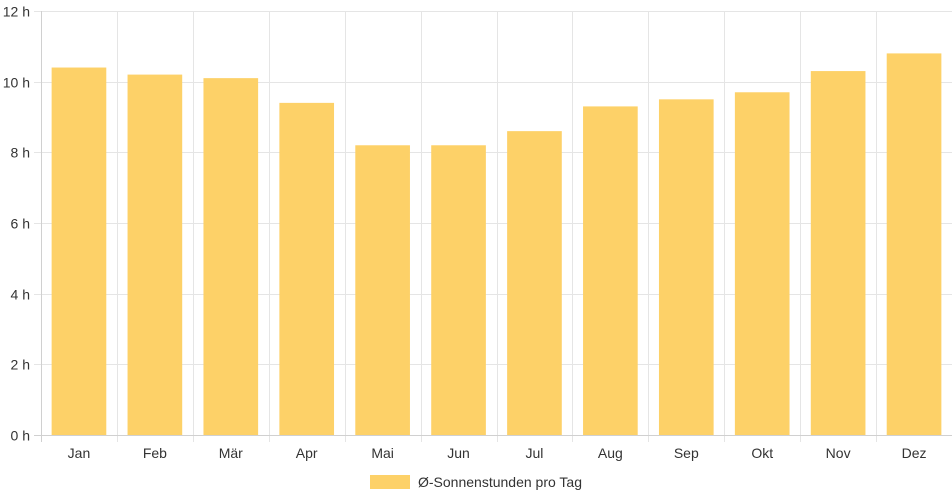 Image resolution: width=952 pixels, height=500 pixels. I want to click on legend: Ø-Sonnenstunden pro Tag, so click(476, 482).